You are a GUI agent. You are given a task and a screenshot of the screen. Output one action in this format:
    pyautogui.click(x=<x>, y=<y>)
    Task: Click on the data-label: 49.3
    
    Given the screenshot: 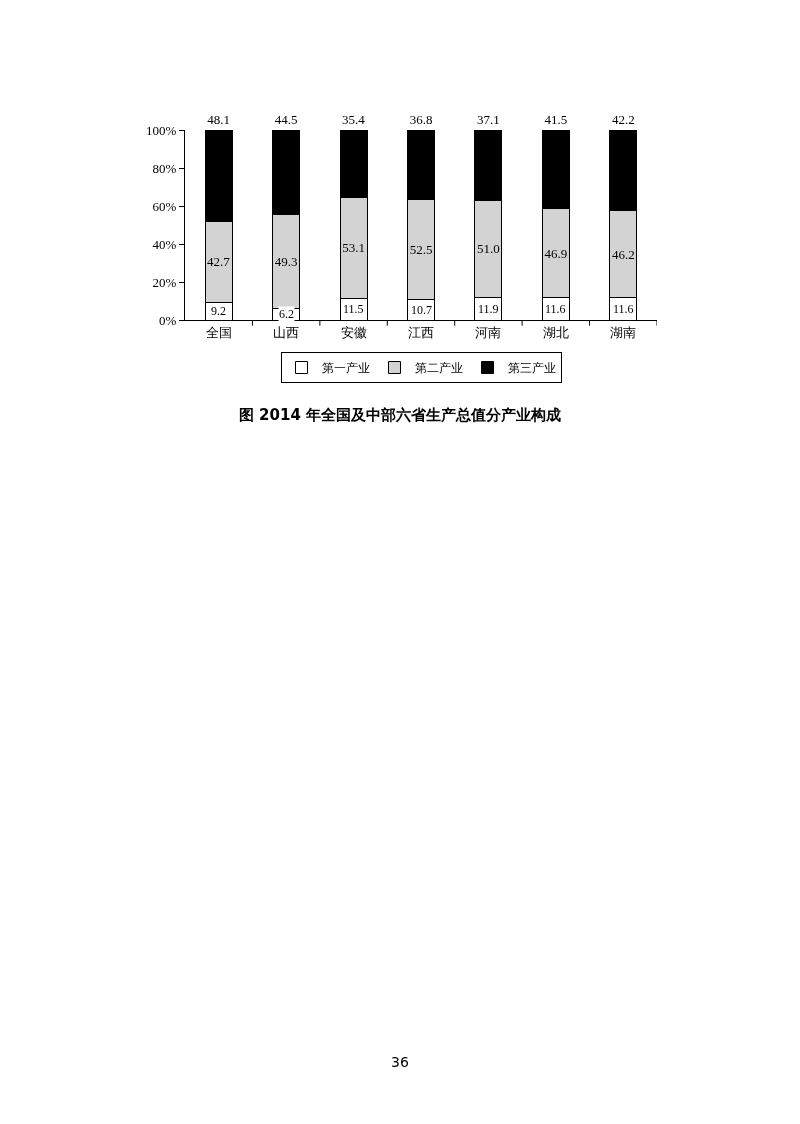 What is the action you would take?
    pyautogui.click(x=286, y=261)
    